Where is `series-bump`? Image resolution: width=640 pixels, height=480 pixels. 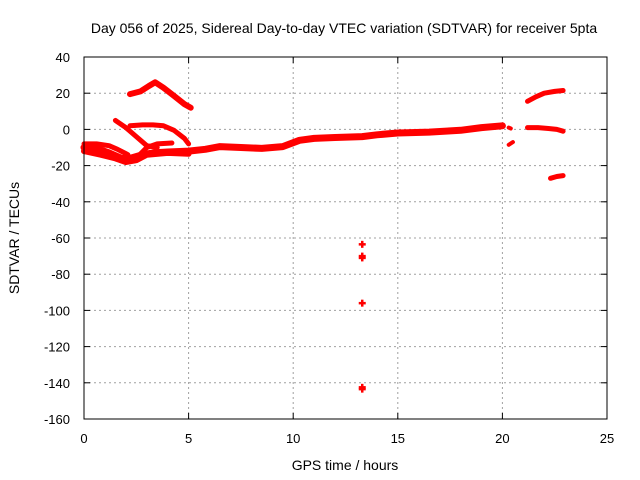 series-bump is located at coordinates (159, 134).